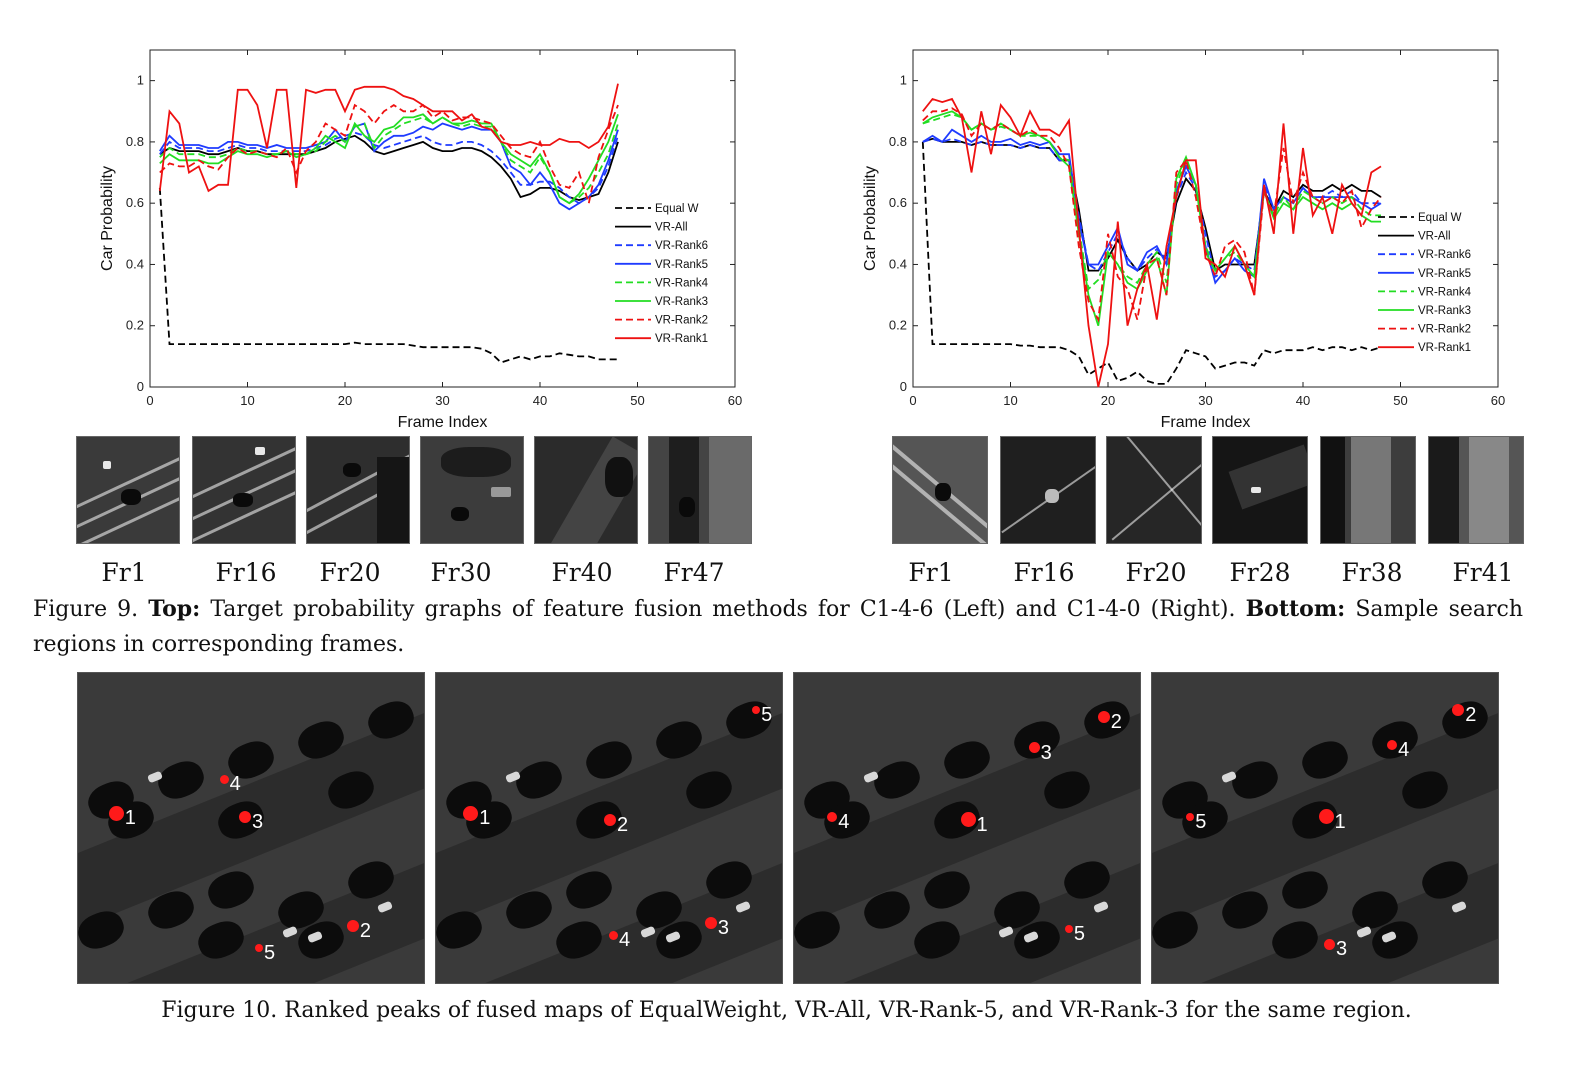  I want to click on legend-entry: VR-Rank3, so click(681, 302).